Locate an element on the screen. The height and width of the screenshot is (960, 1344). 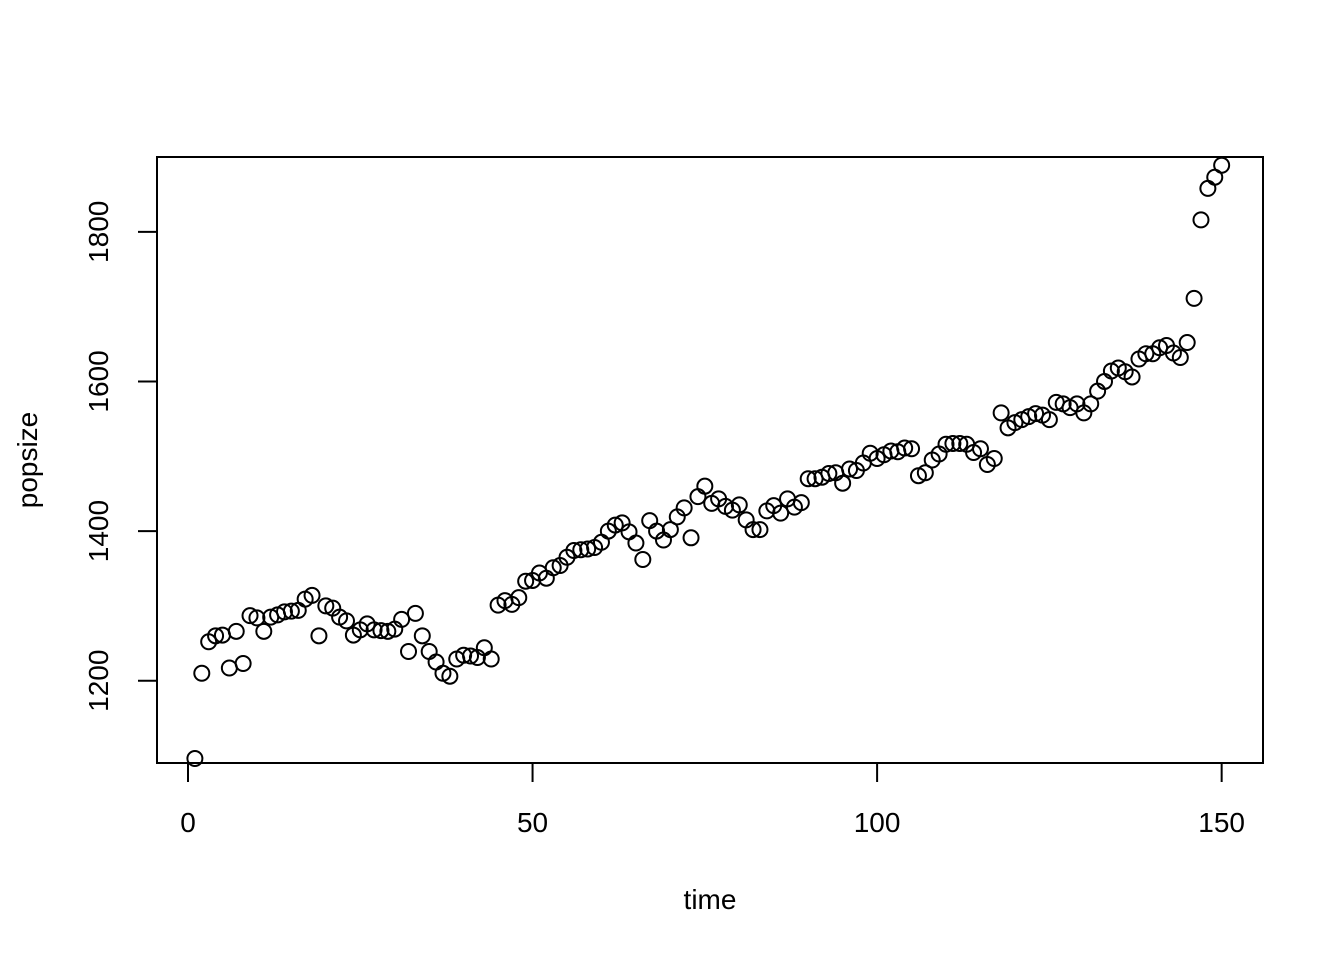
y-tick-label: 1600 is located at coordinates (98, 381).